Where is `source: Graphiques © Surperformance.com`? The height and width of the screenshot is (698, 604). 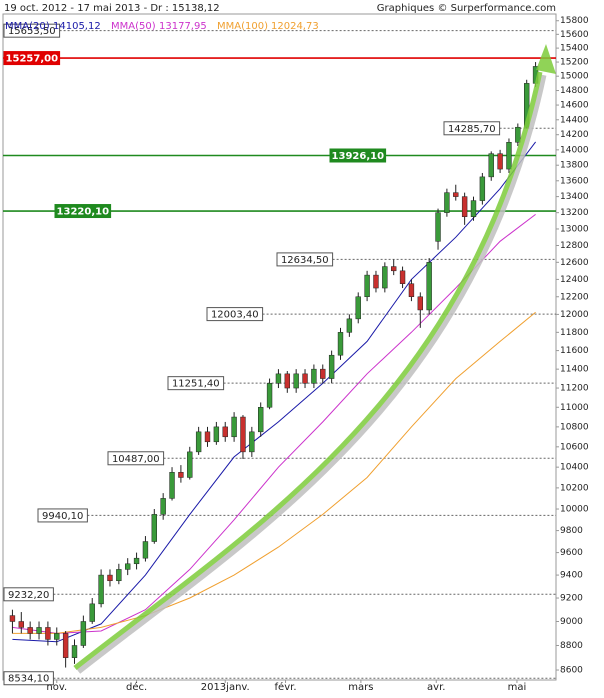
source: Graphiques © Surperformance.com is located at coordinates (466, 8).